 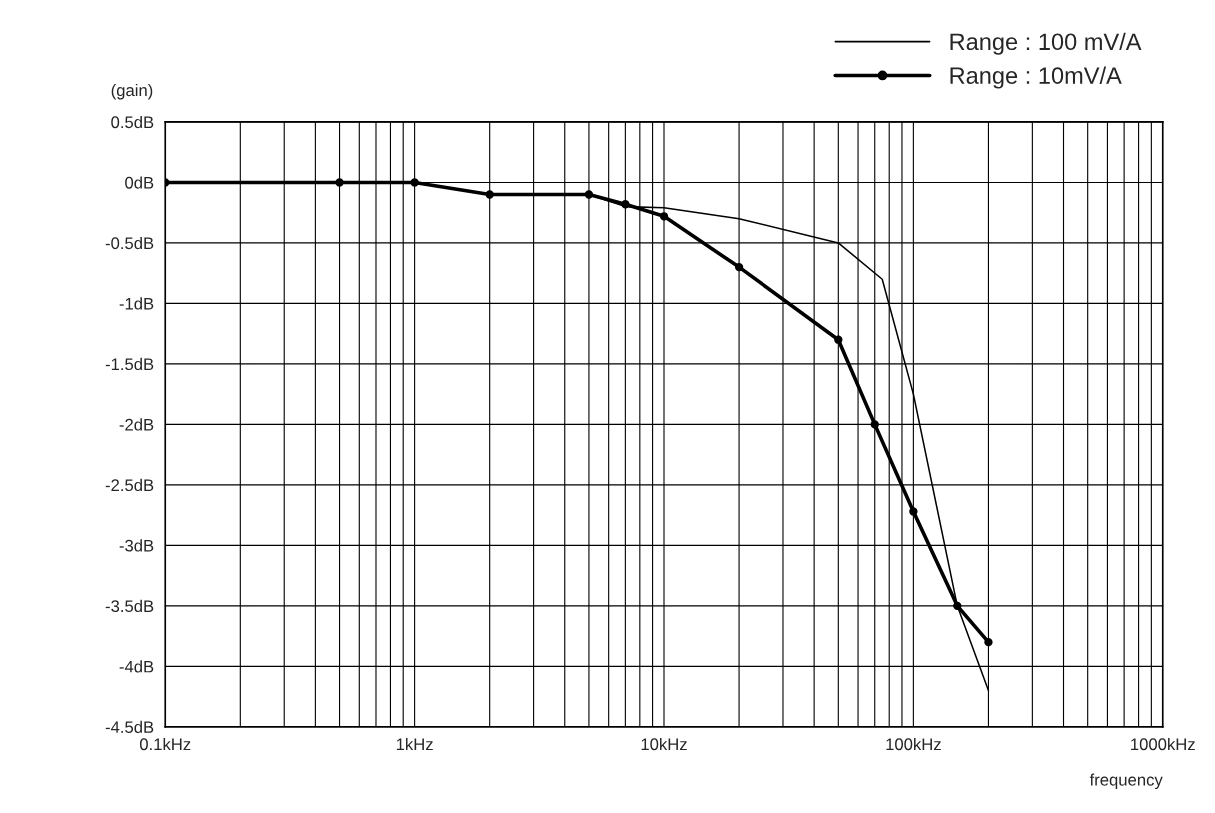 What do you see at coordinates (913, 744) in the screenshot?
I see `x-tick-label: 100kHz` at bounding box center [913, 744].